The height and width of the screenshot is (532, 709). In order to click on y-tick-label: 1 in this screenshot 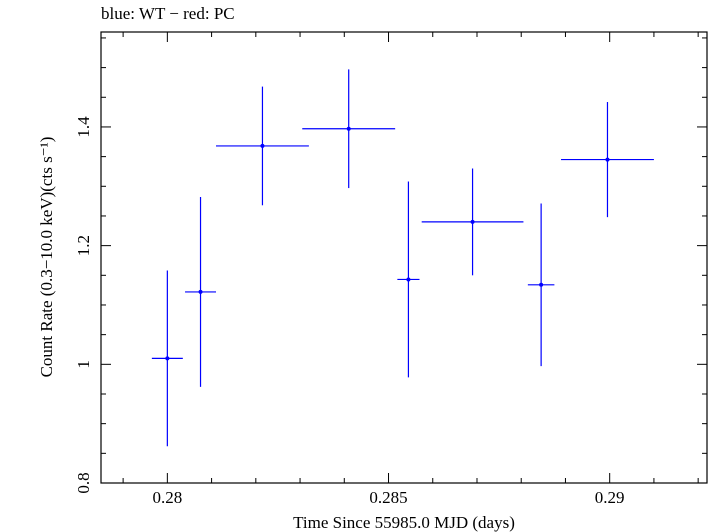, I will do `click(83, 364)`.